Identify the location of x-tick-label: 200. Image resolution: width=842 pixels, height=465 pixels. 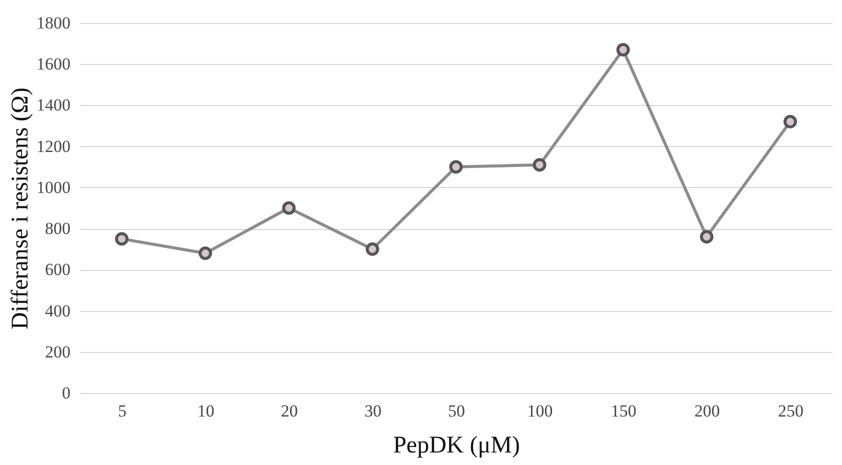
(707, 411).